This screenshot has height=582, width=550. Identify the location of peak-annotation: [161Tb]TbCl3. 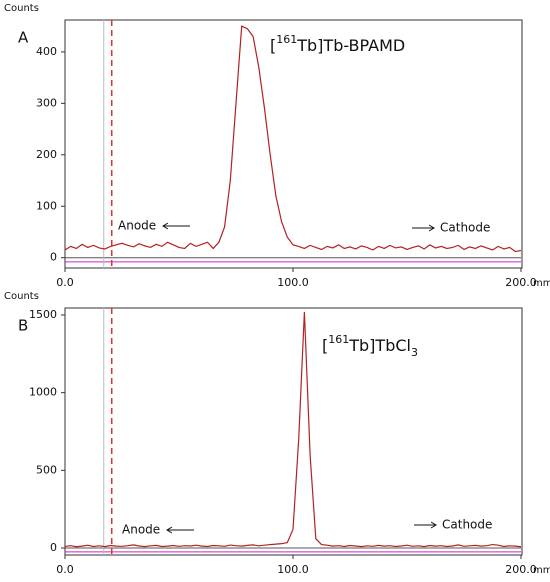
(370, 346).